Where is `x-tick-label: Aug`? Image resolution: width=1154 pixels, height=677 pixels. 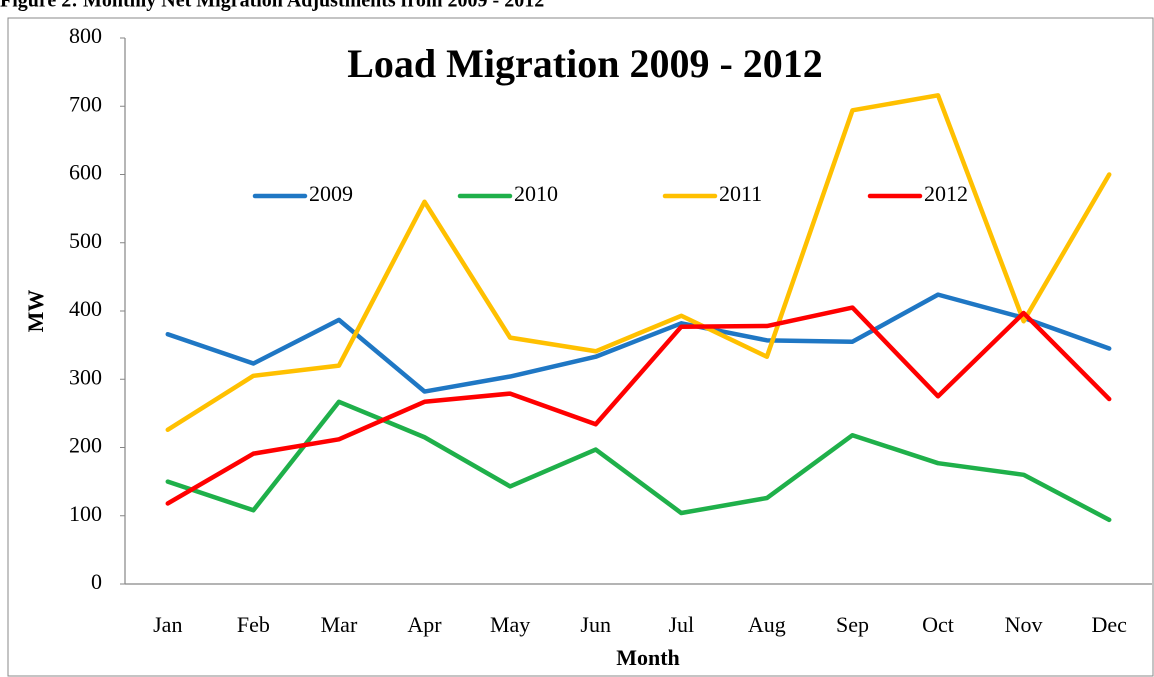
x-tick-label: Aug is located at coordinates (767, 624).